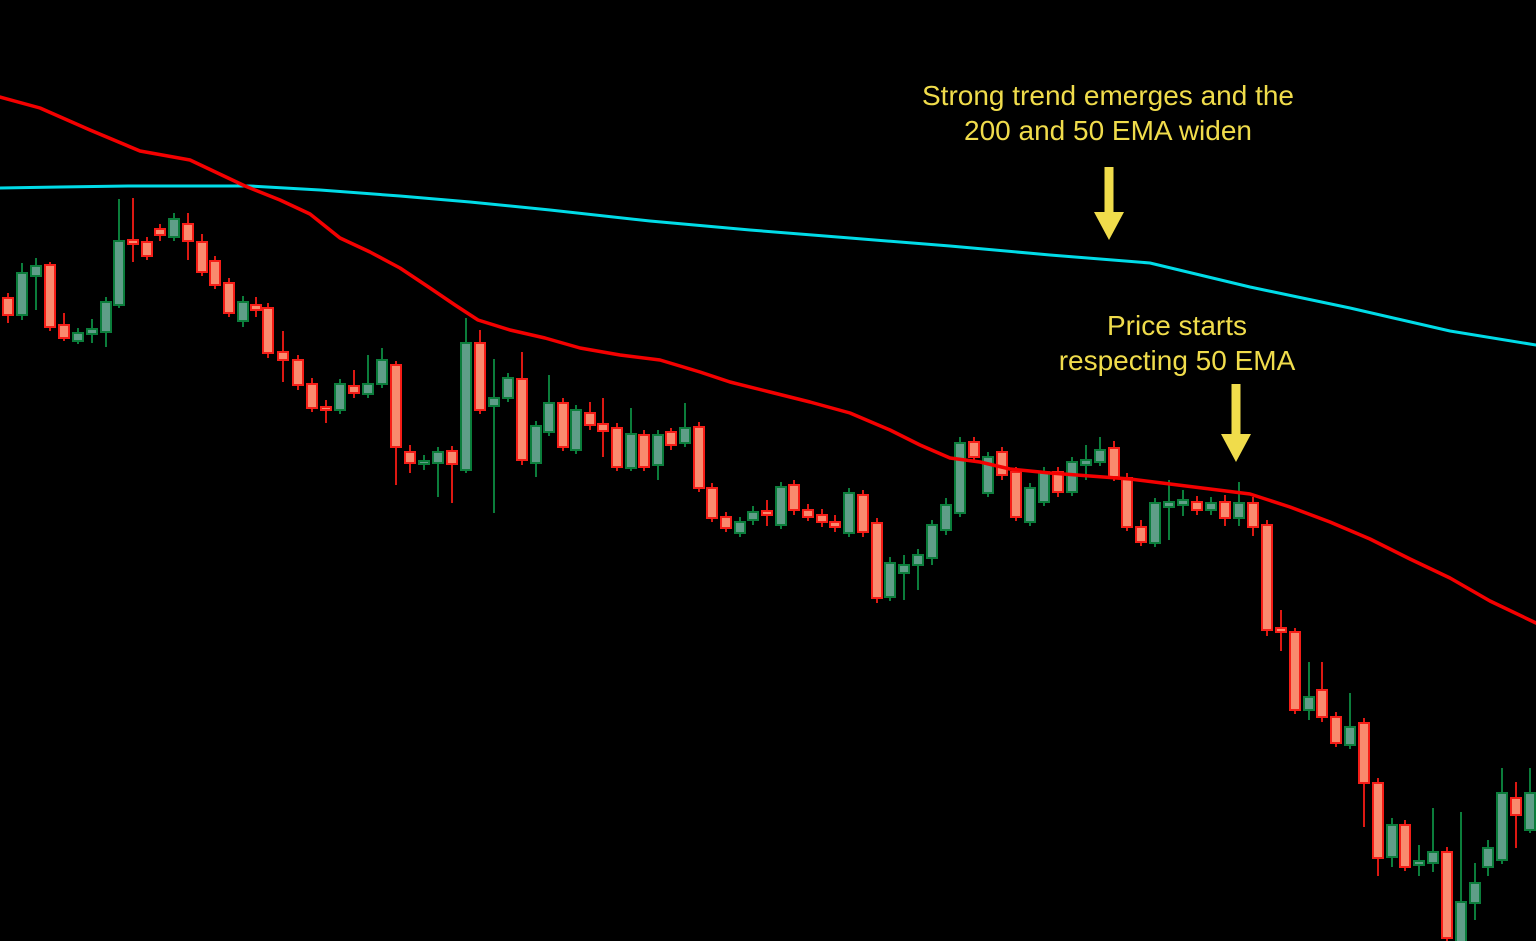  I want to click on annotation-price-respects-ema-line1: Price starts, so click(1177, 325).